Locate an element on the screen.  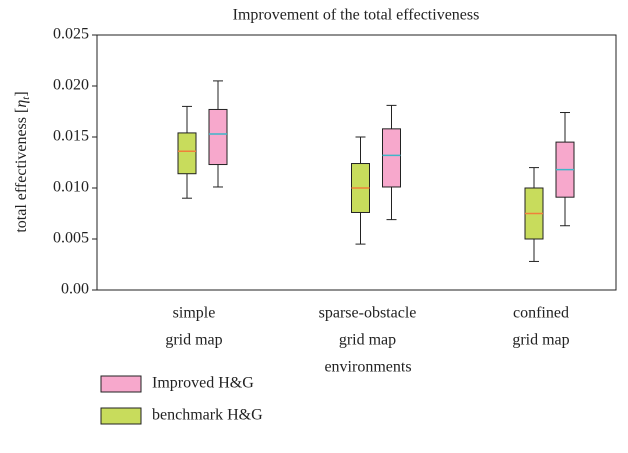
legend-label: Improved H&G is located at coordinates (203, 383).